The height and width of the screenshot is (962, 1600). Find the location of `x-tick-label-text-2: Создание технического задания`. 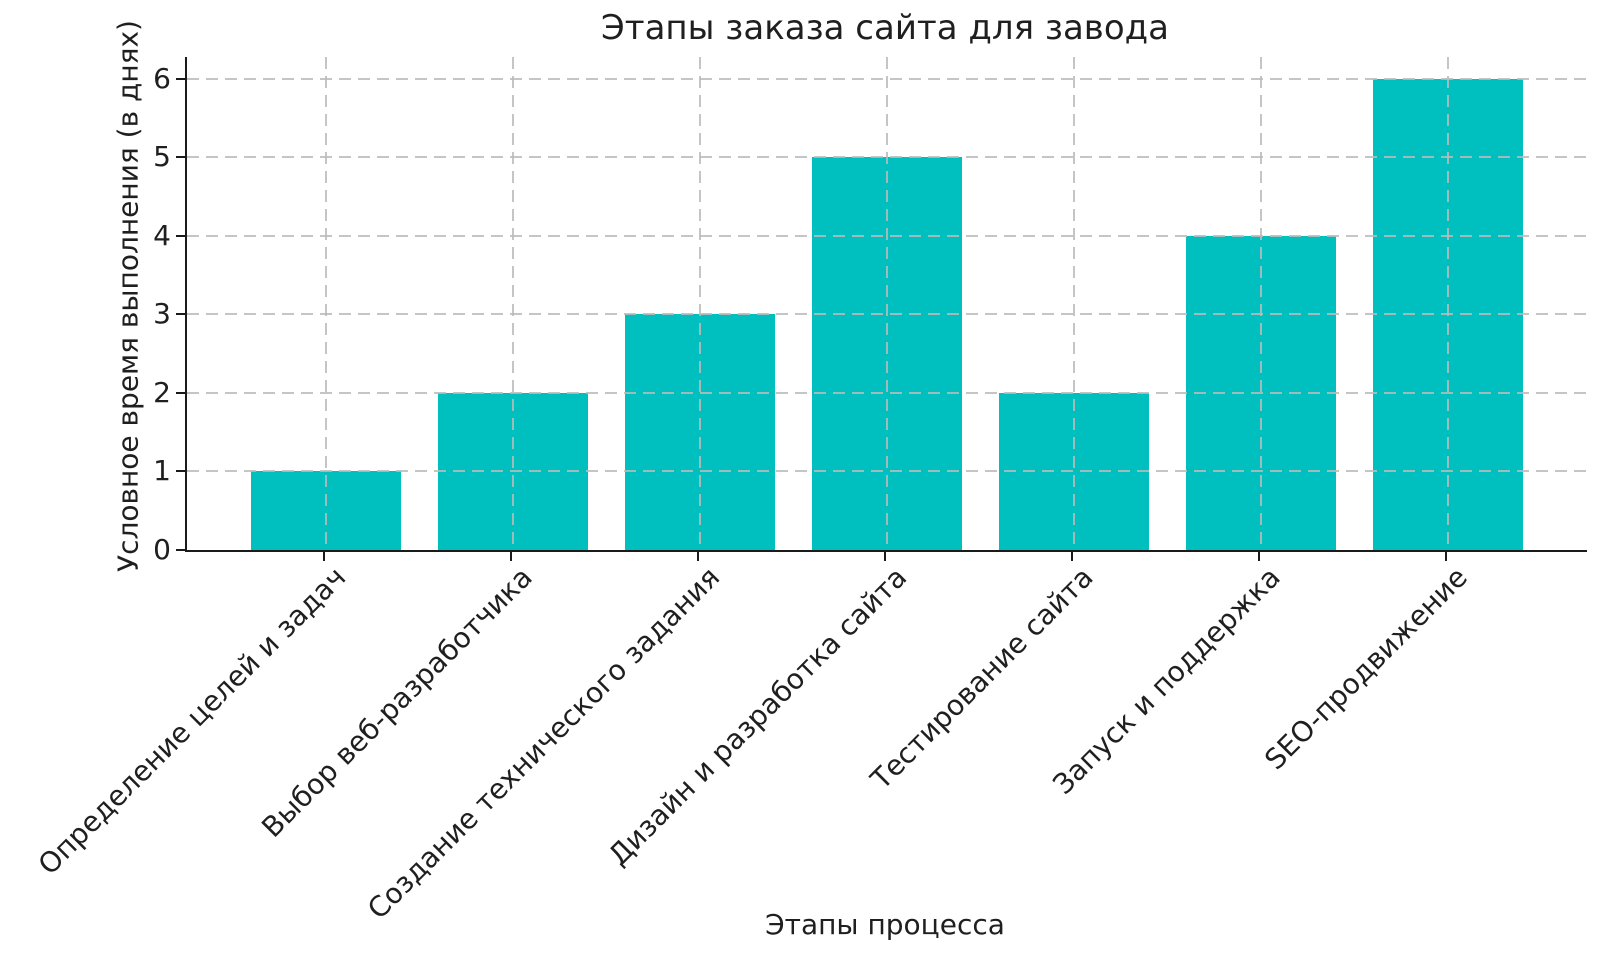

x-tick-label-text-2: Создание технического задания is located at coordinates (543, 743).